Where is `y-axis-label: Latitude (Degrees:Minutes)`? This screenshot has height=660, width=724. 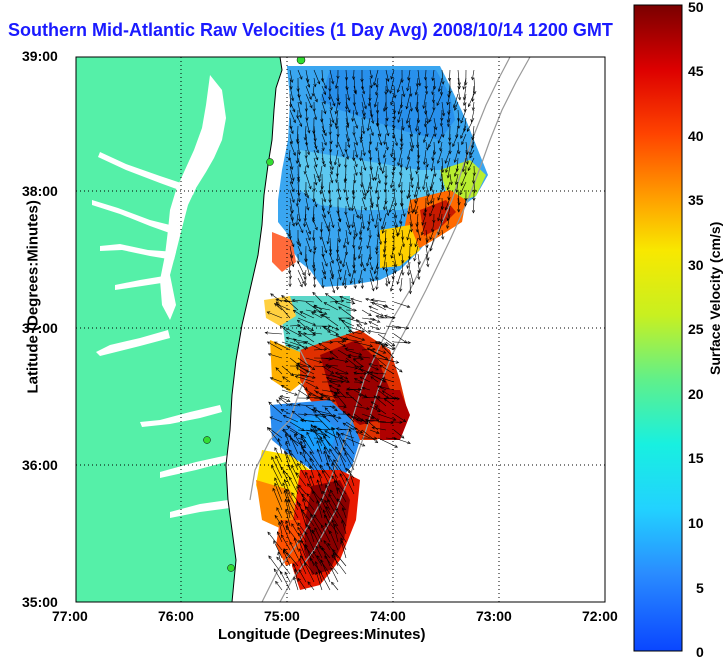 y-axis-label: Latitude (Degrees:Minutes) is located at coordinates (33, 299).